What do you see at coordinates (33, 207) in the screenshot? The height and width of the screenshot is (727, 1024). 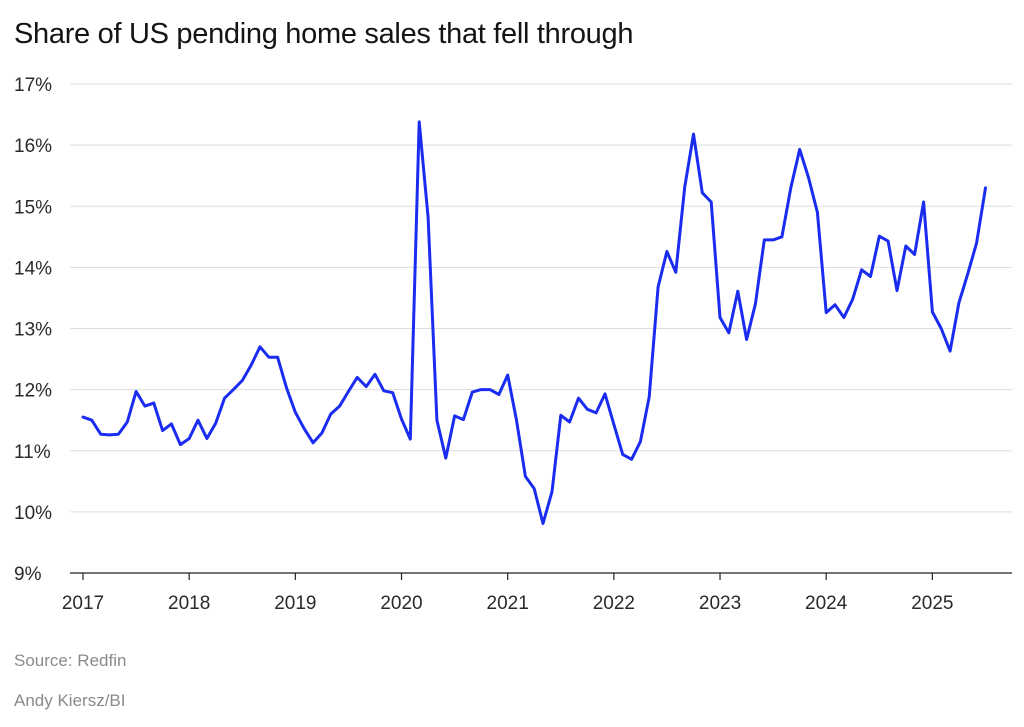 I see `y-tick-label: 15%` at bounding box center [33, 207].